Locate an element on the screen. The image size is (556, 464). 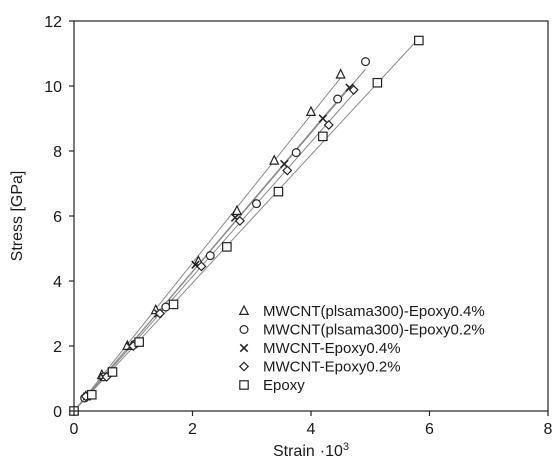
y-axis: 0 2 4 6 8 10 12 is located at coordinates (59, 217).